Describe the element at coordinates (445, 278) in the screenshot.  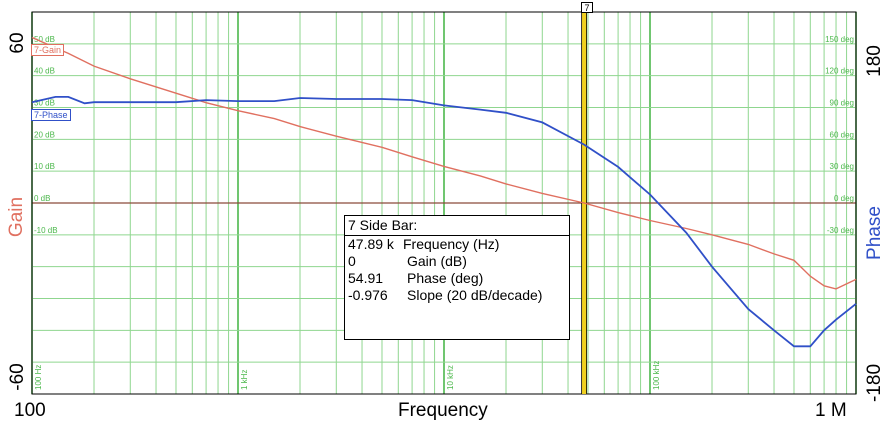
I see `readout-name: Phase (deg)` at that location.